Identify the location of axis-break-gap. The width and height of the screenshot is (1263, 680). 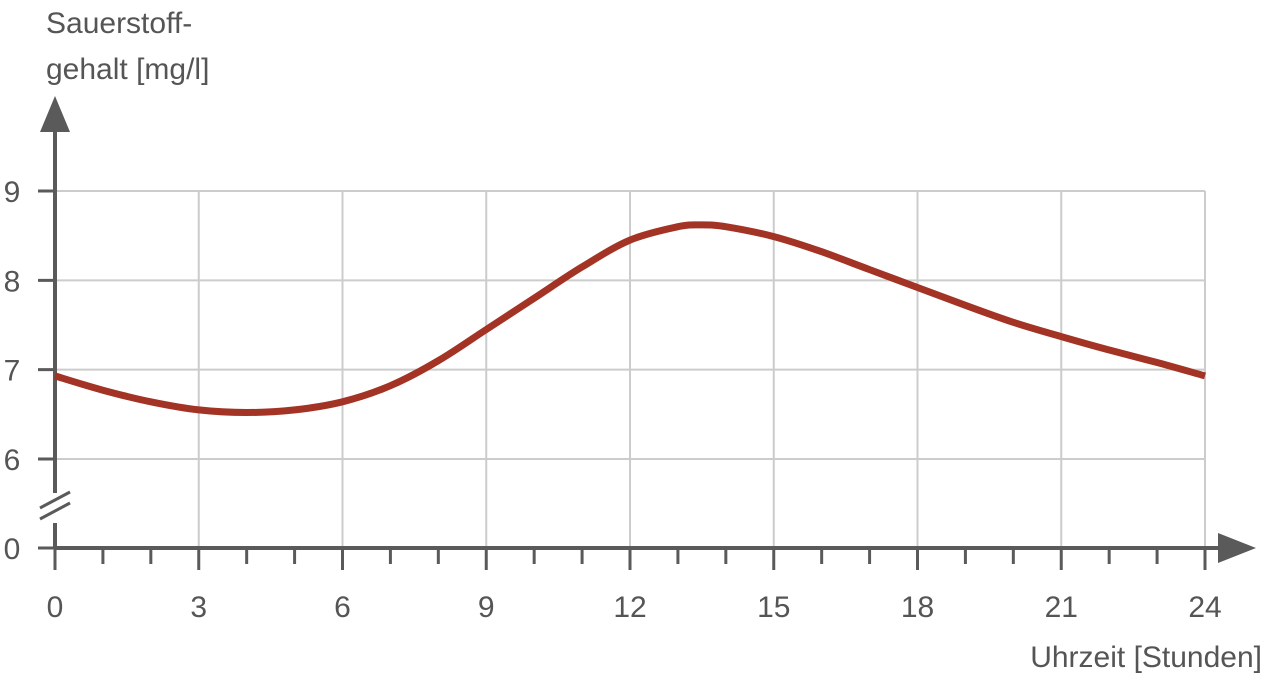
(55, 508).